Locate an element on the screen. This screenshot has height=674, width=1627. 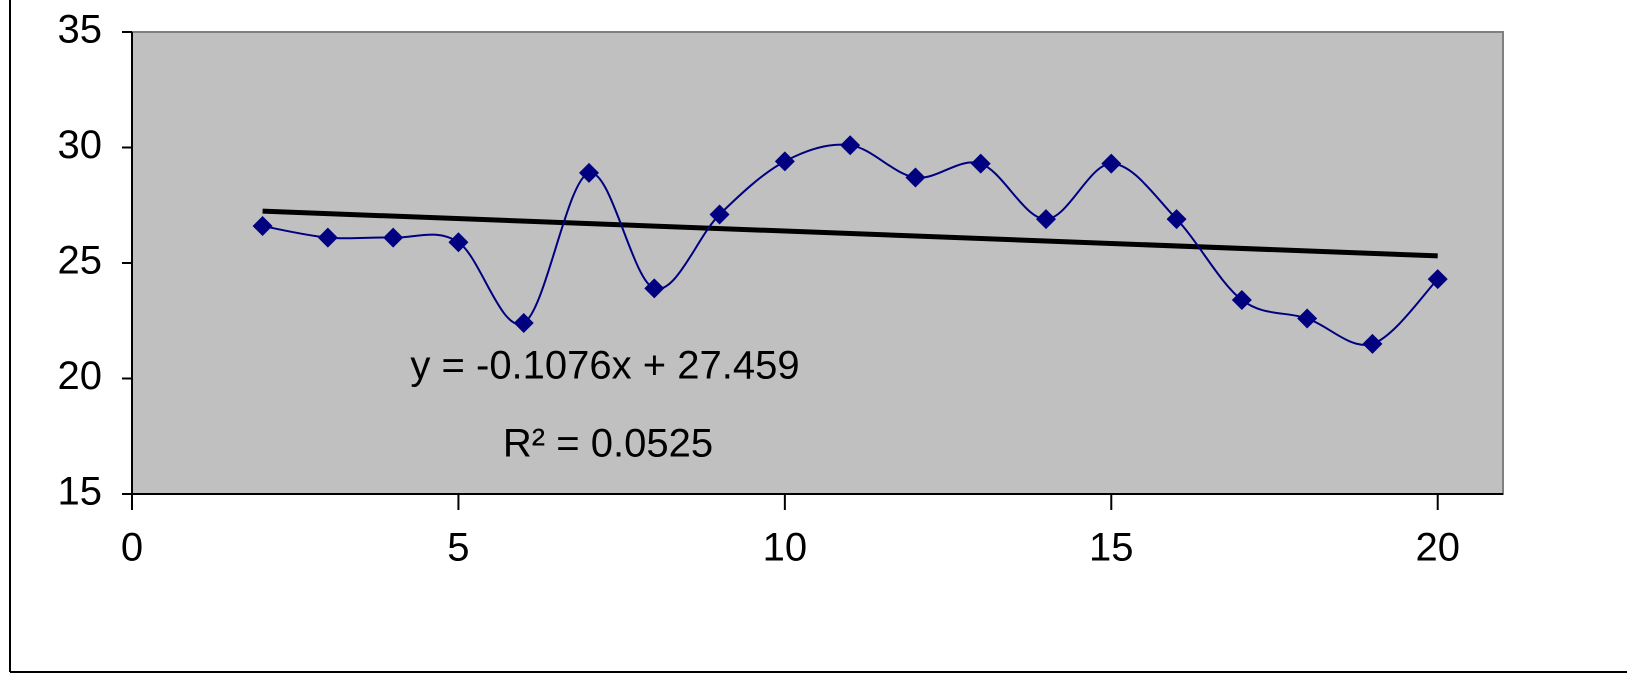
x-tick-label: 5 is located at coordinates (458, 548).